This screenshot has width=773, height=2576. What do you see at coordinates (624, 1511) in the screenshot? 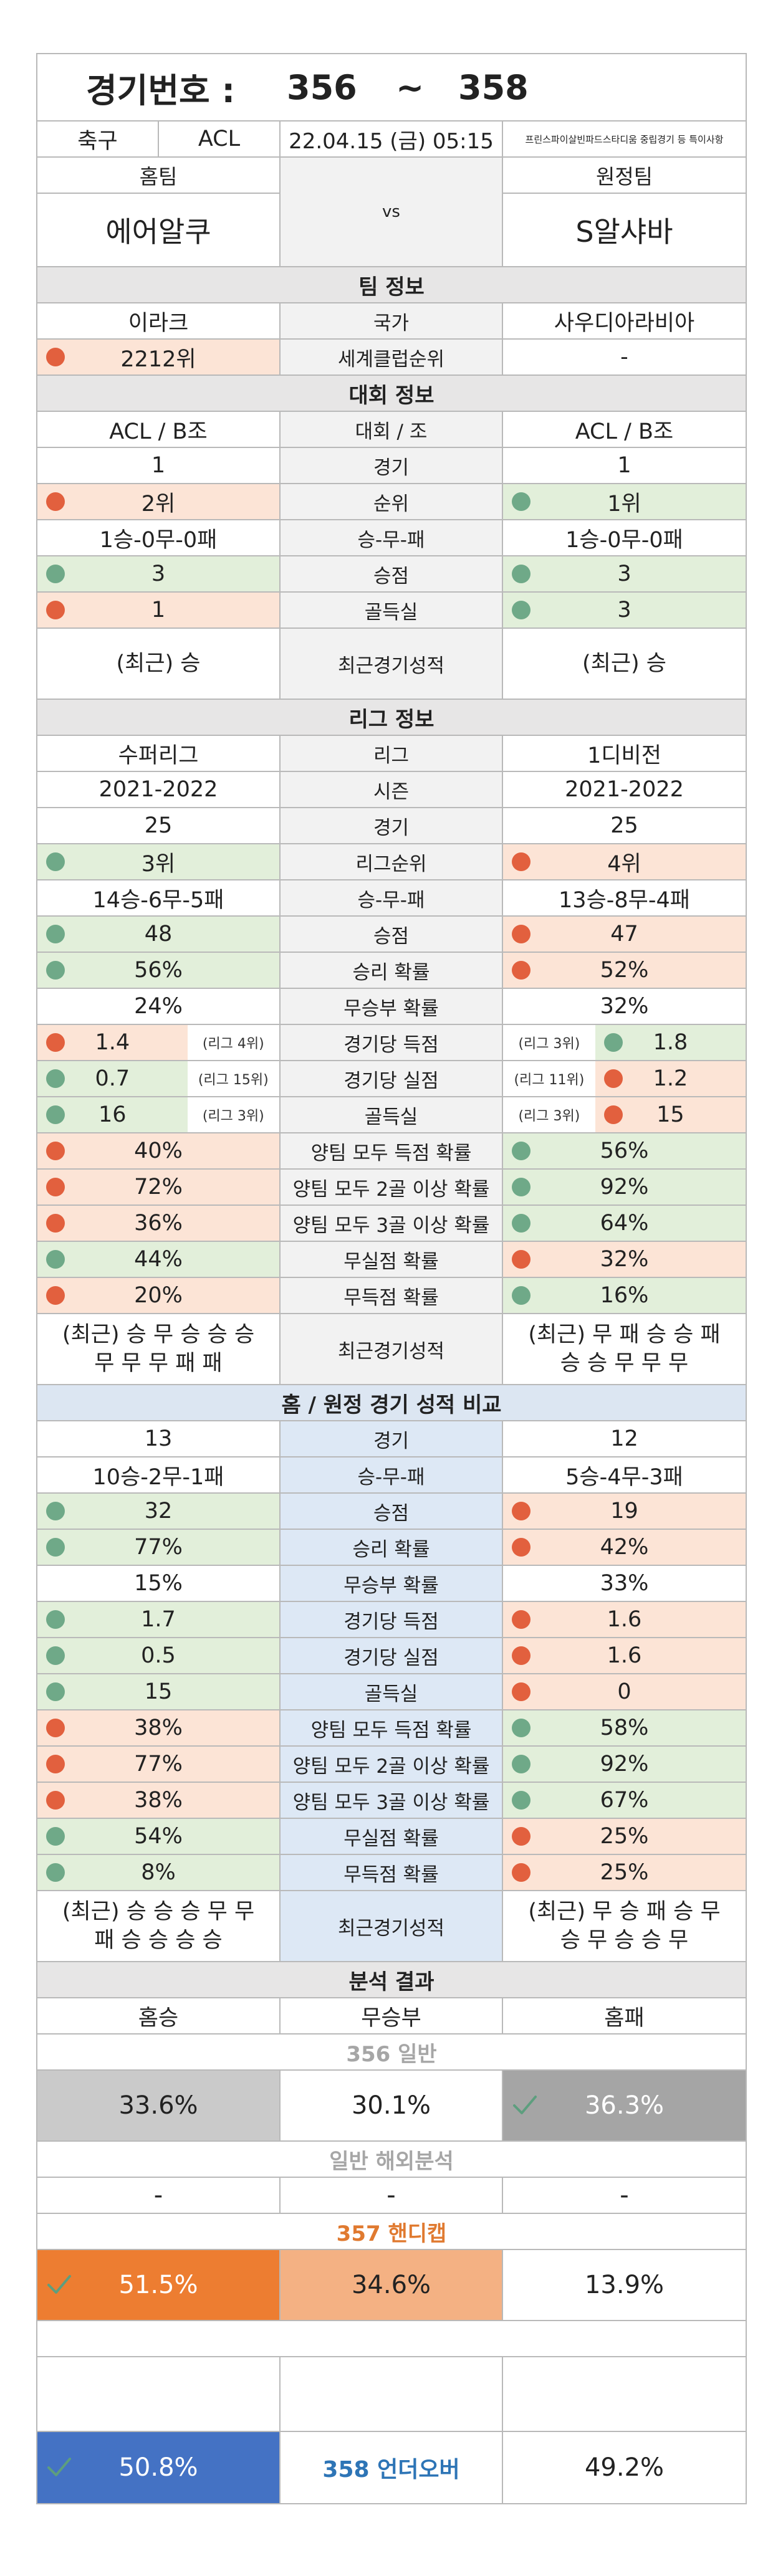
I see `away-value: 19` at bounding box center [624, 1511].